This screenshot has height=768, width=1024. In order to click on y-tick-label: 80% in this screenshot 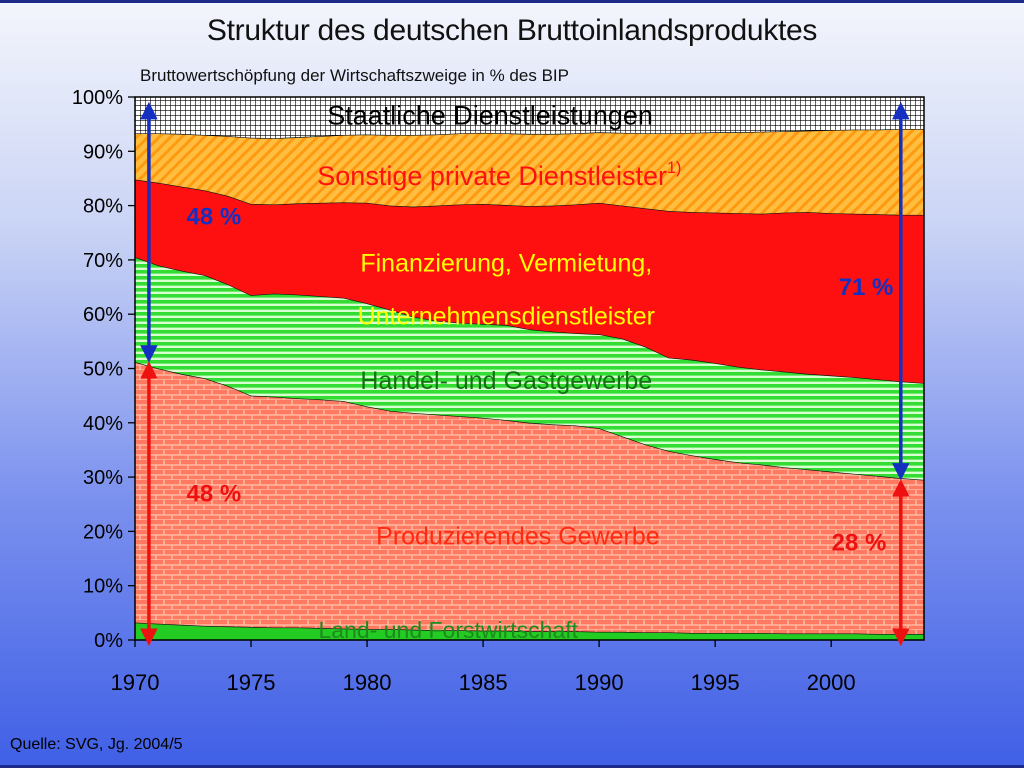, I will do `click(103, 207)`.